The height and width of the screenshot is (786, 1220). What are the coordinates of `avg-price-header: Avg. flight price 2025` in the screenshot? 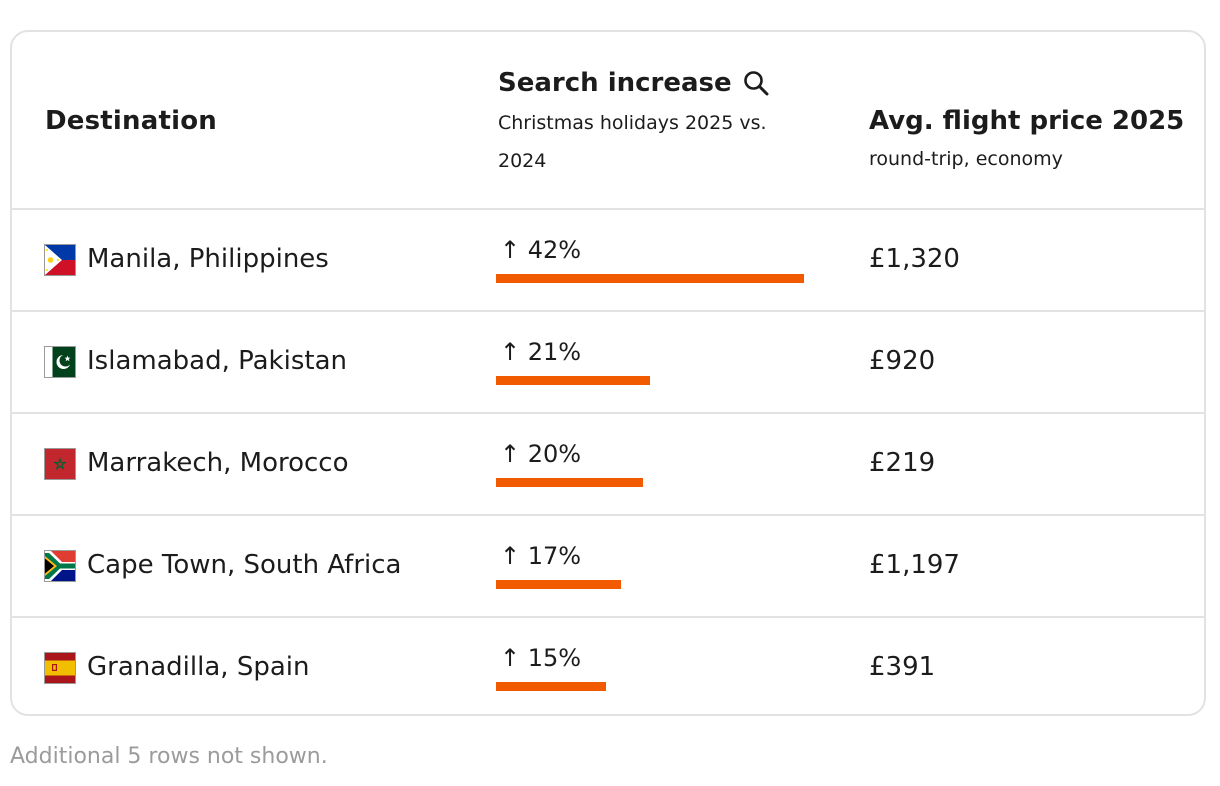 It's located at (1027, 121).